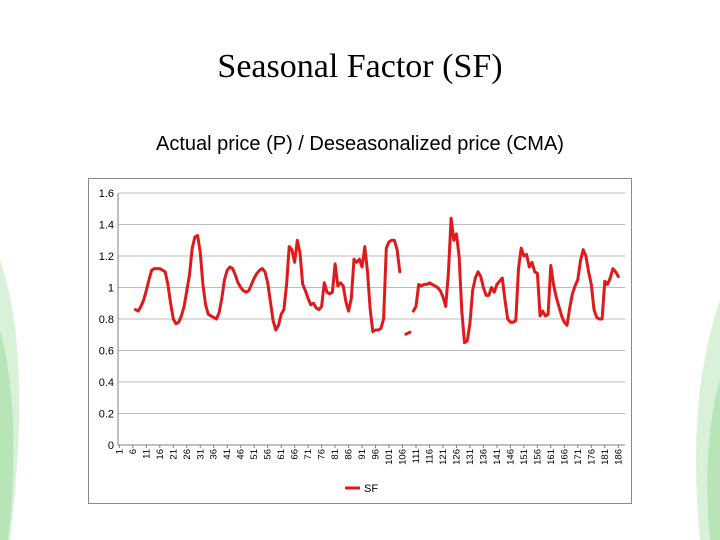  What do you see at coordinates (106, 257) in the screenshot?
I see `y-tick-label: 1.2` at bounding box center [106, 257].